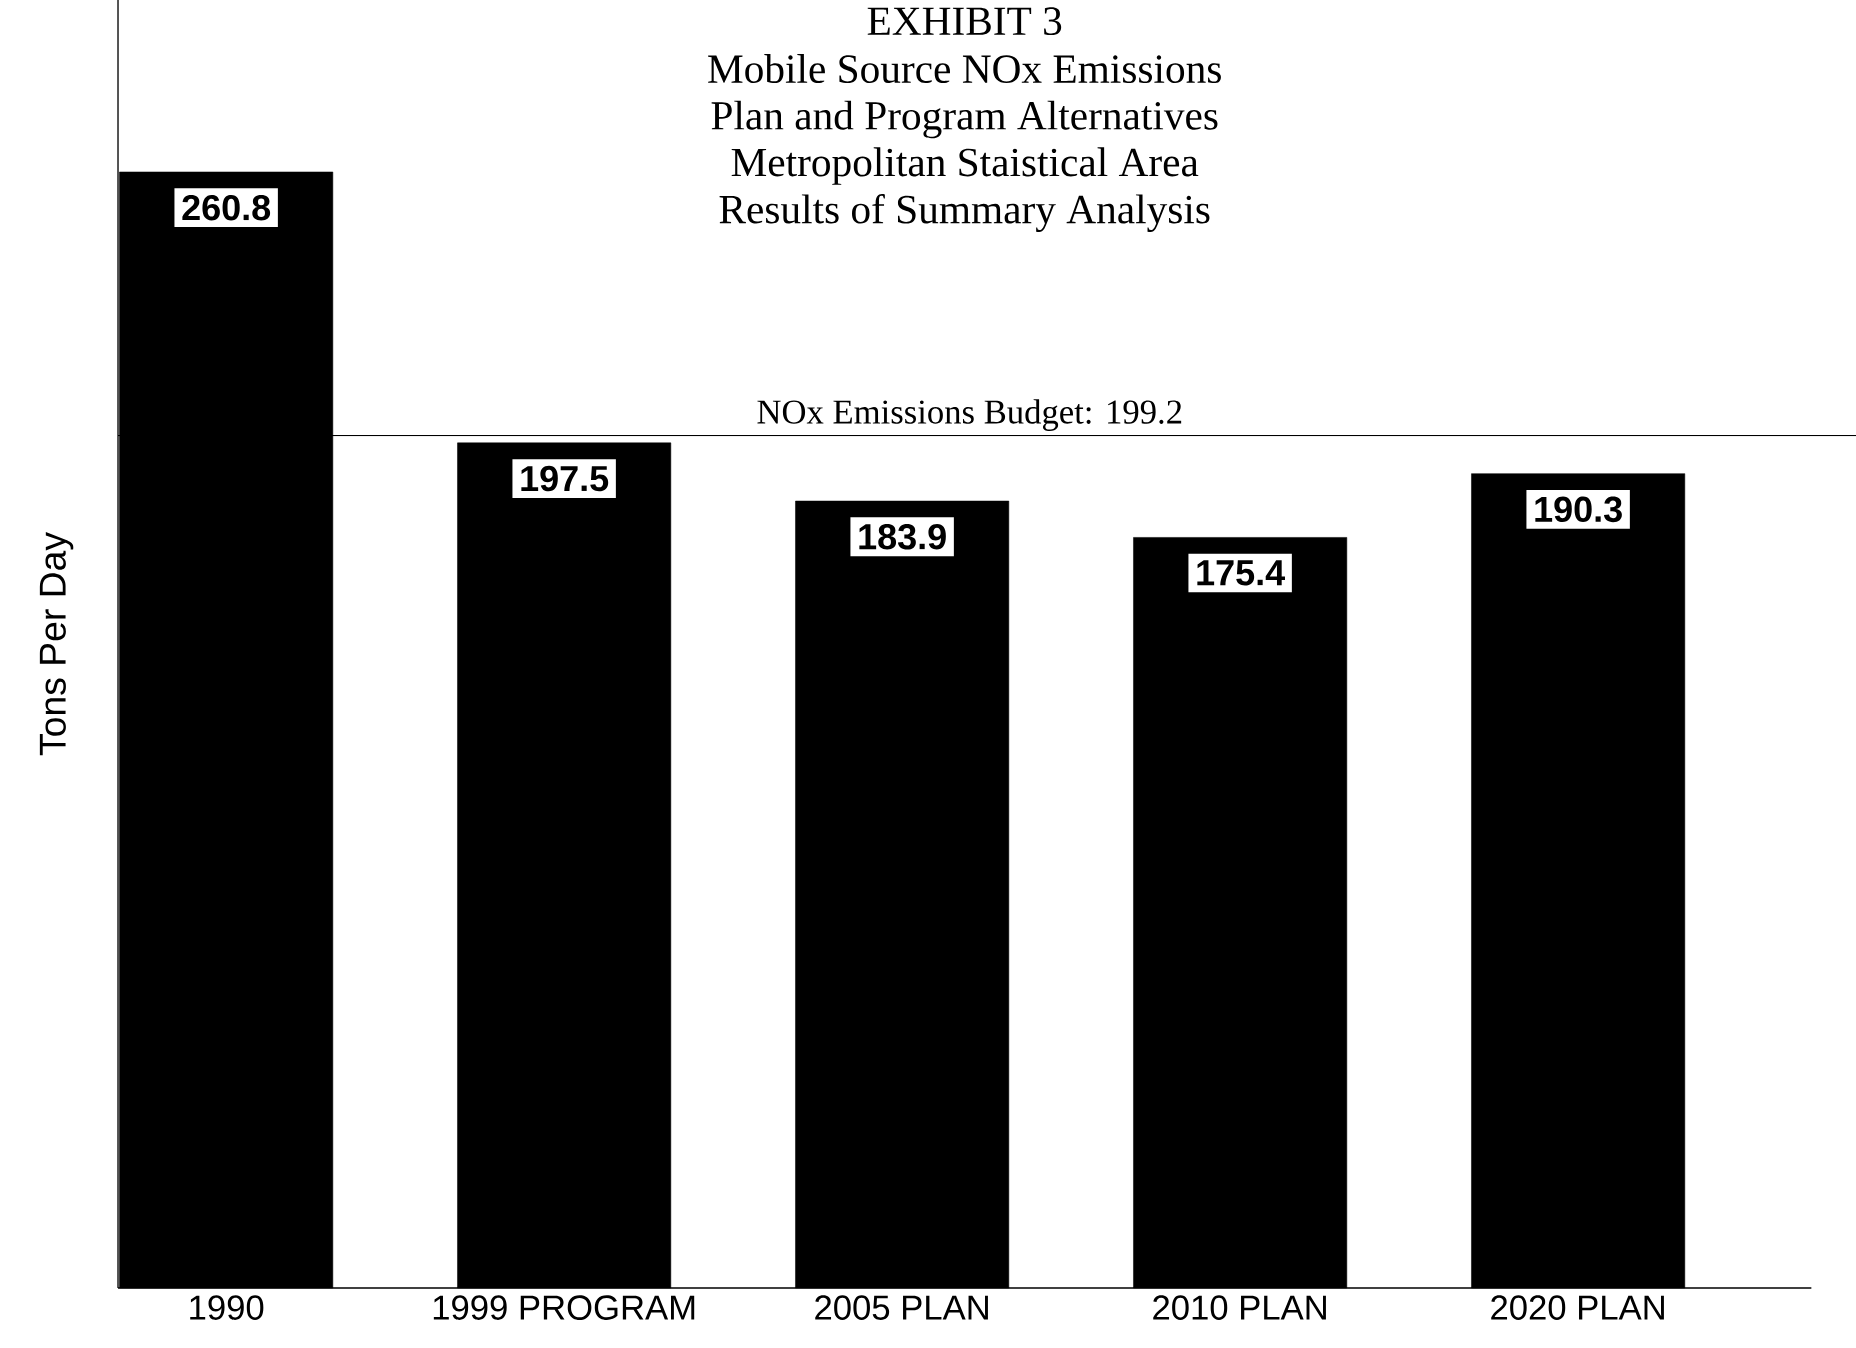 Image resolution: width=1856 pixels, height=1348 pixels. What do you see at coordinates (1241, 573) in the screenshot?
I see `data-label: 175.4` at bounding box center [1241, 573].